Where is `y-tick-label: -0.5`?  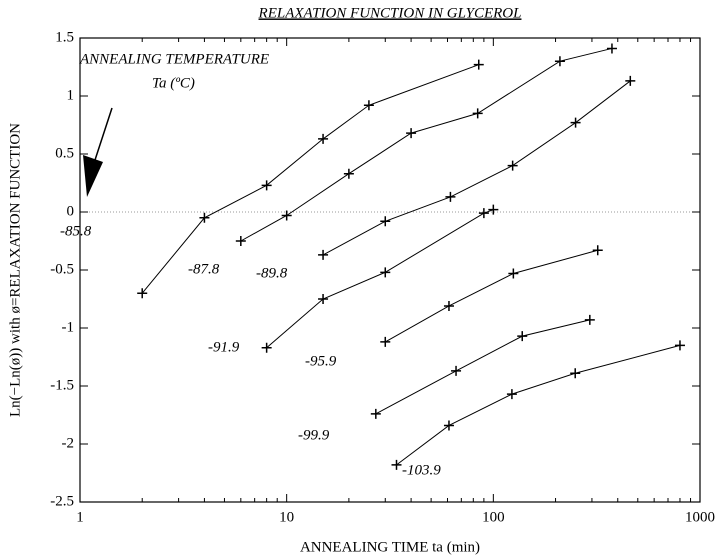
y-tick-label: -0.5 is located at coordinates (62, 269).